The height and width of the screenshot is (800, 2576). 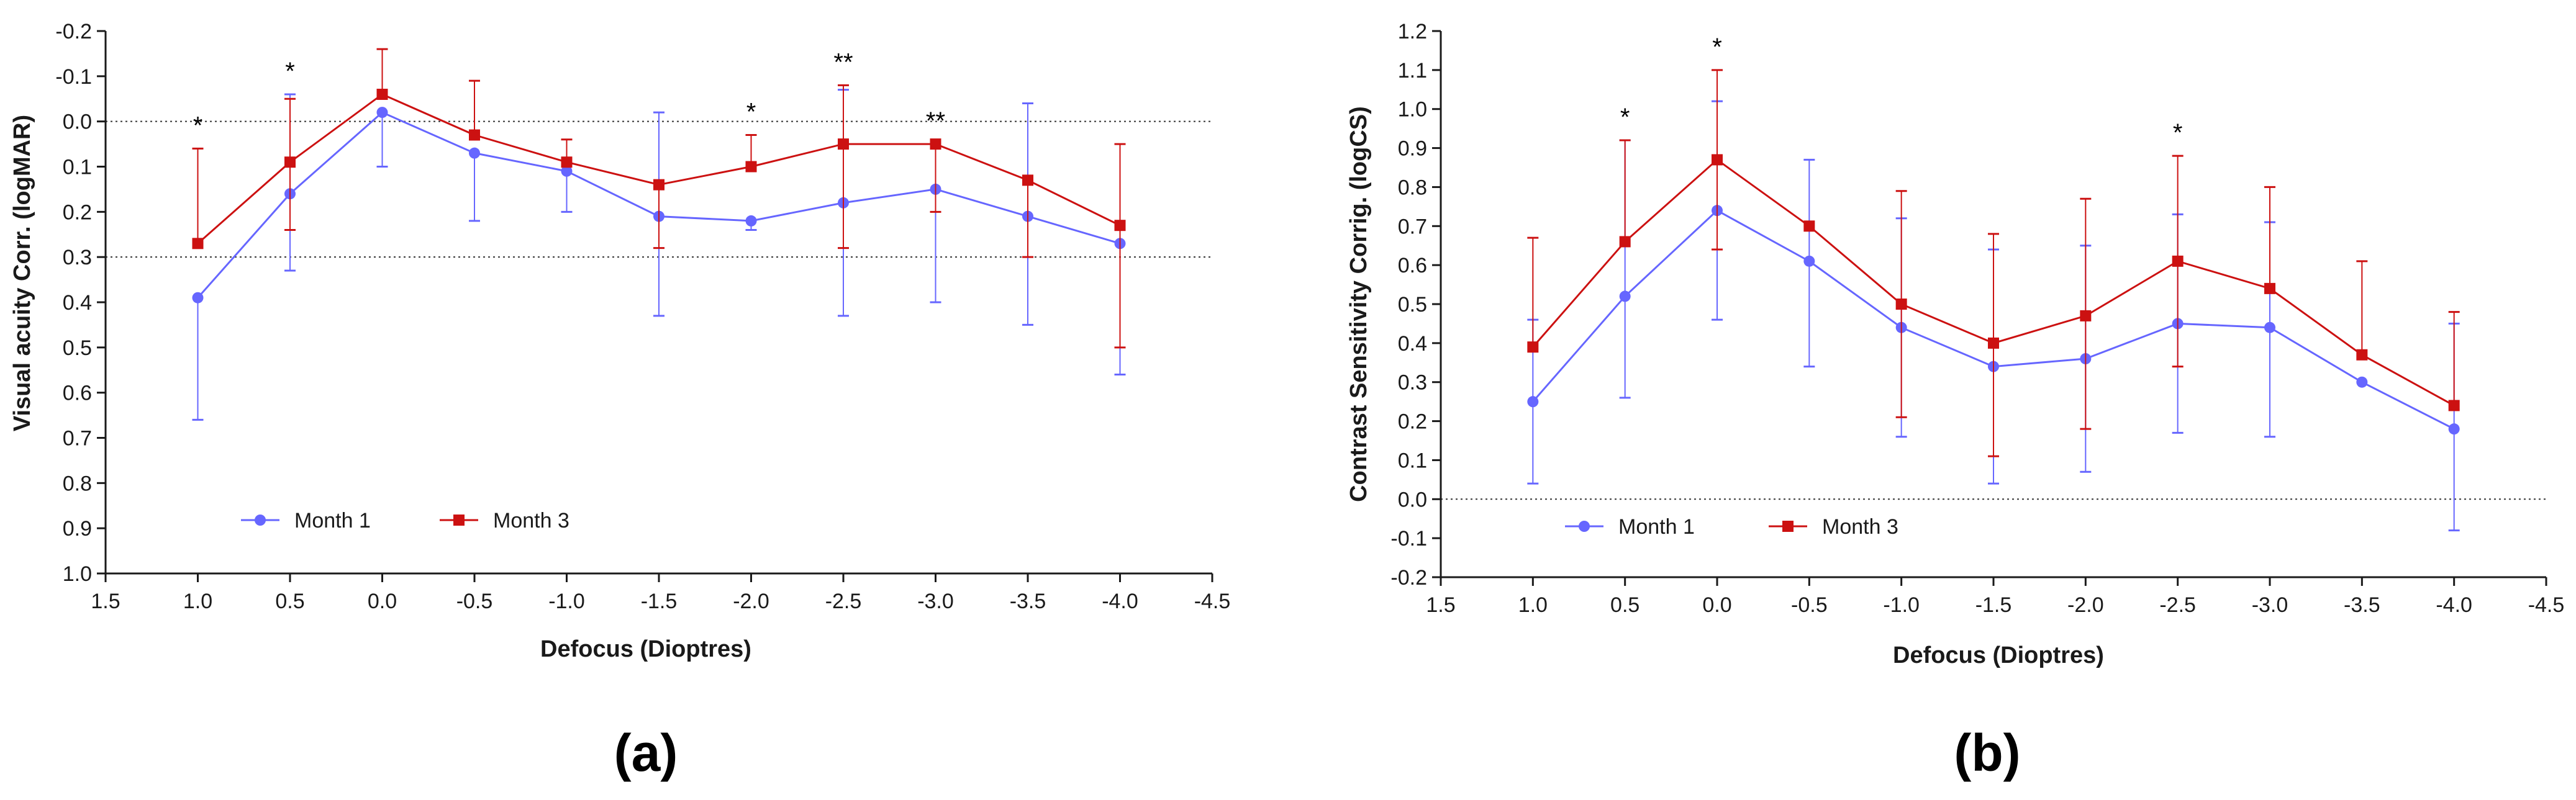 What do you see at coordinates (1412, 265) in the screenshot?
I see `panel-b-y-tick-label: 0.6` at bounding box center [1412, 265].